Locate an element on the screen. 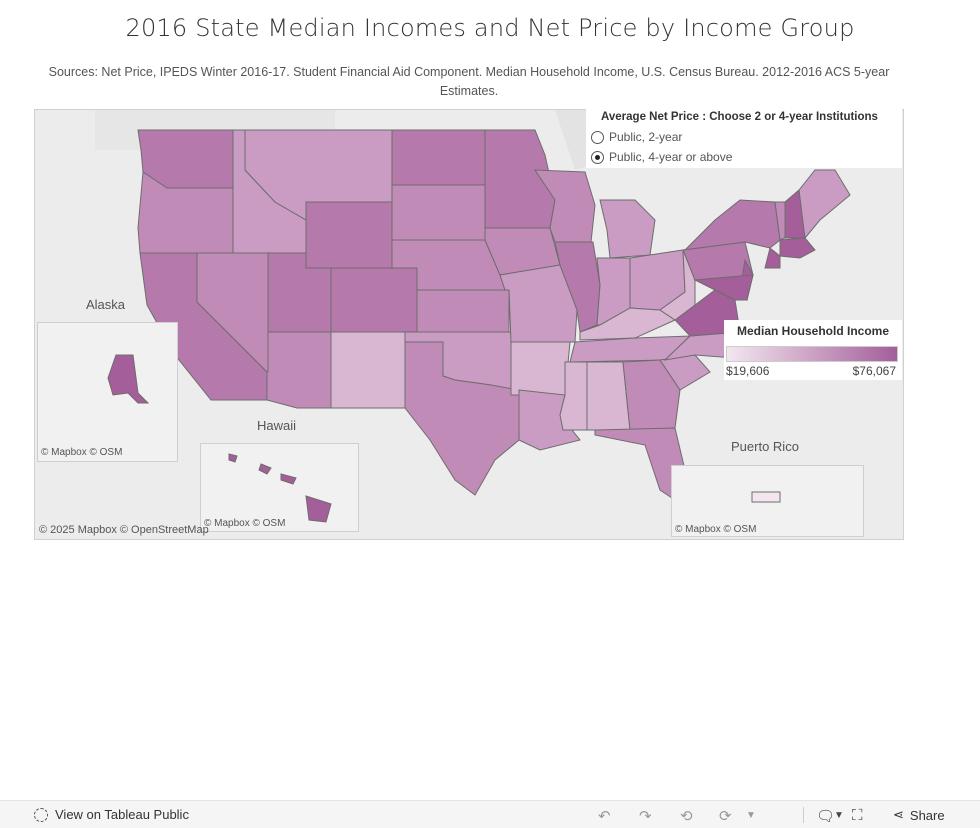 This screenshot has width=980, height=828. alaska-credit: © Mapbox © OSM is located at coordinates (82, 452).